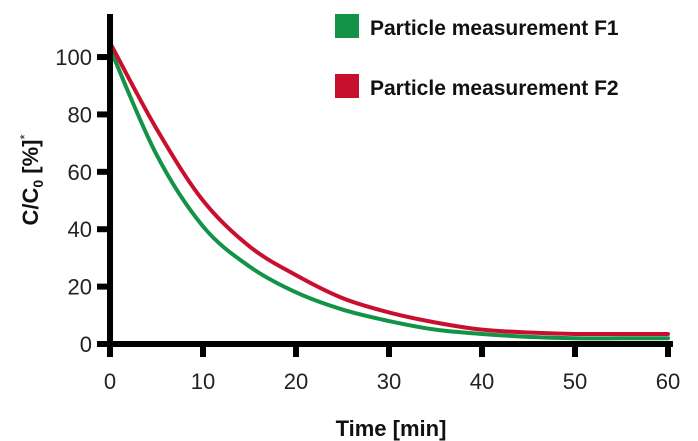  I want to click on y-axis-title: C/C0 [%]*, so click(31, 179).